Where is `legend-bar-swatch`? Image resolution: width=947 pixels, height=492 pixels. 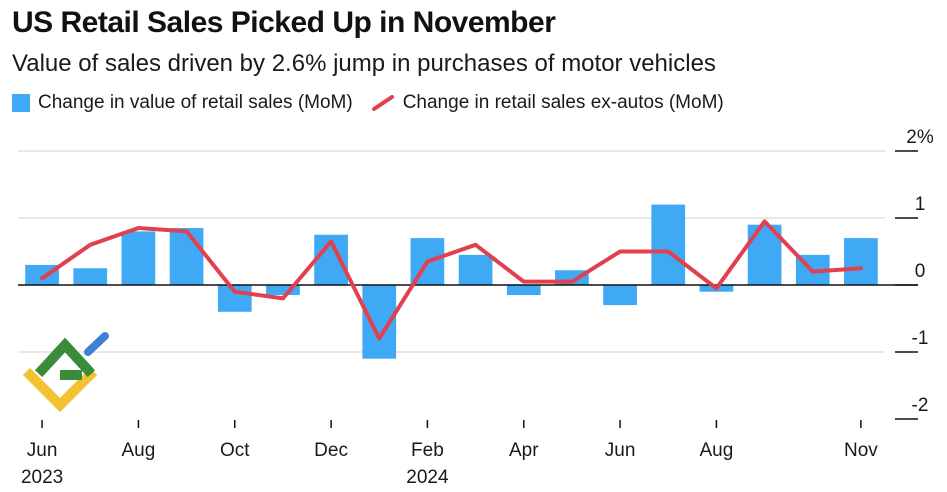 legend-bar-swatch is located at coordinates (21, 103).